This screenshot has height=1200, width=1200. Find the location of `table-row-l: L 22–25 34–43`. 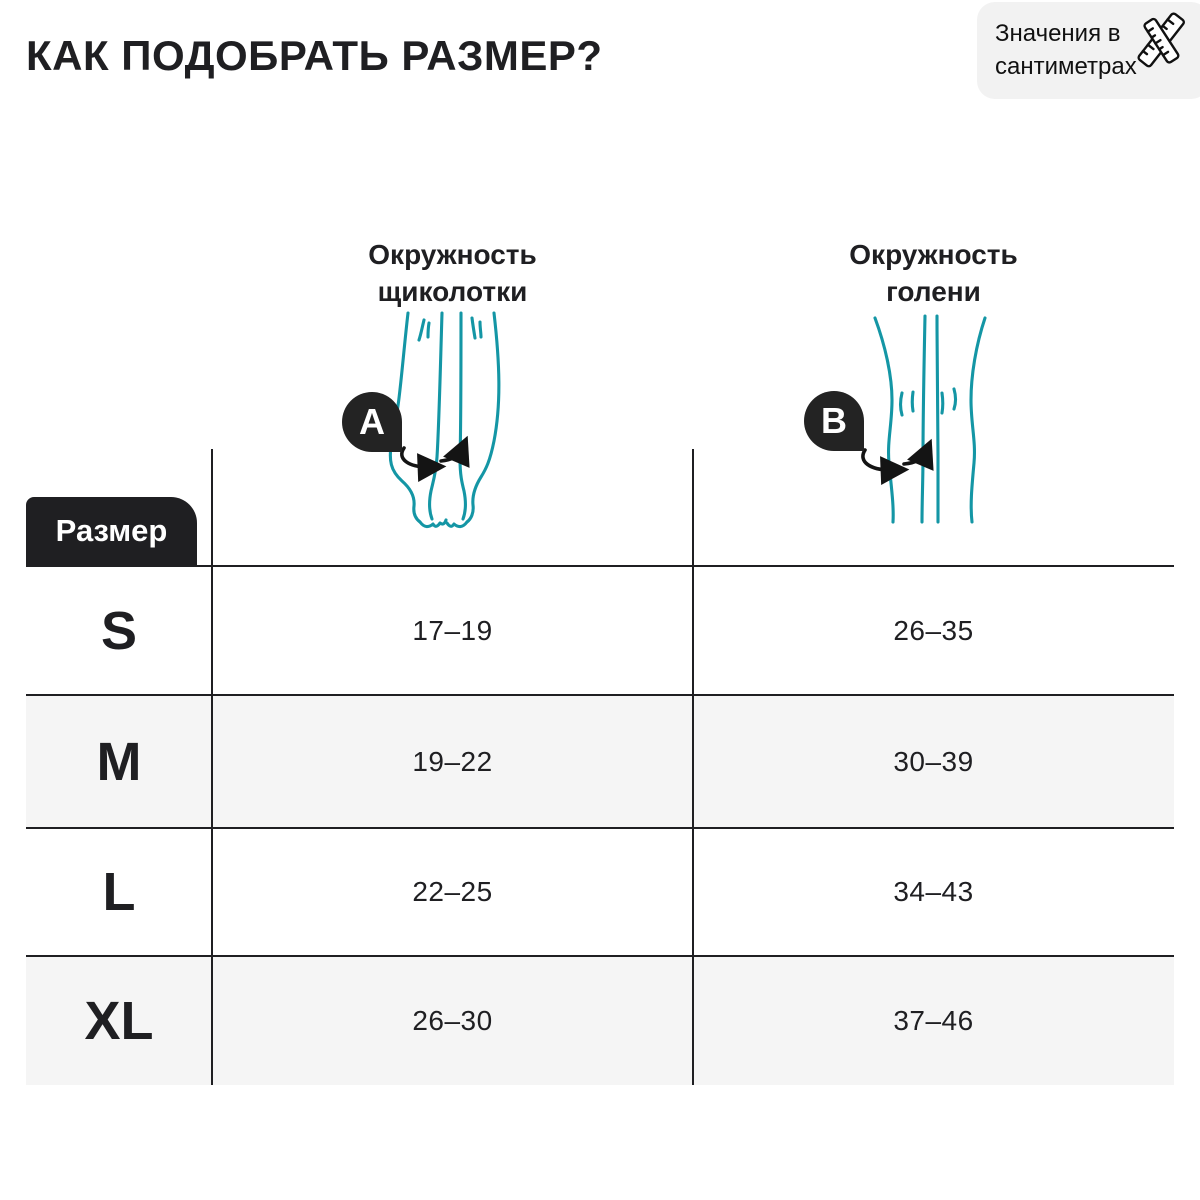

table-row-l: L 22–25 34–43 is located at coordinates (600, 891).